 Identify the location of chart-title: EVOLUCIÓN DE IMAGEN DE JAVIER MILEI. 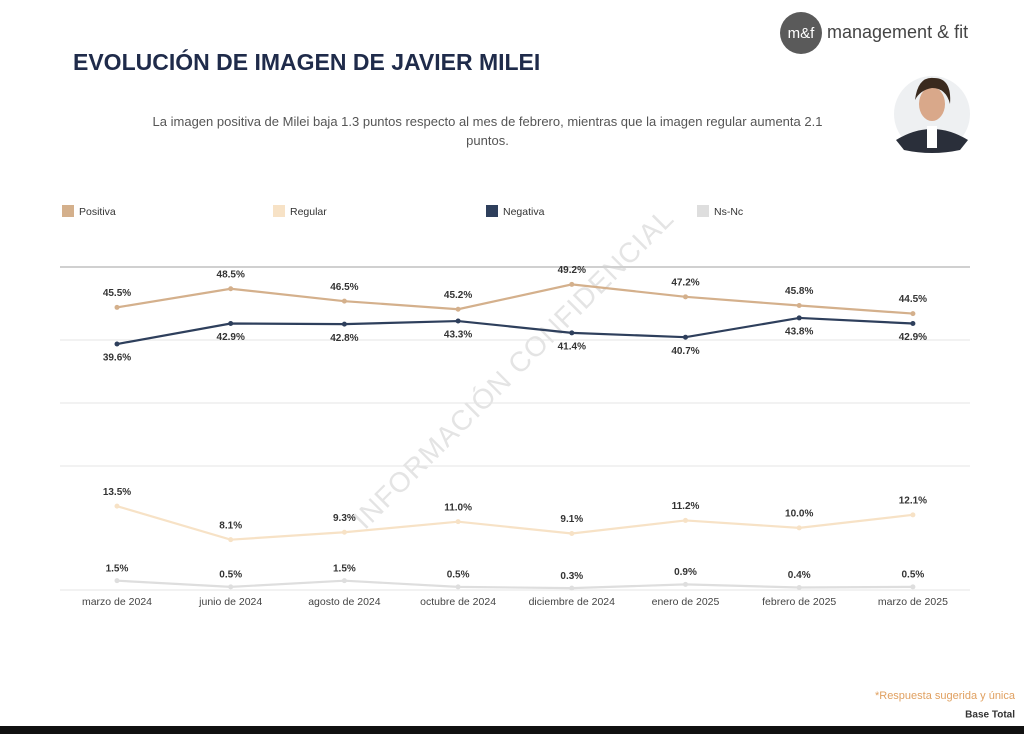
(306, 61).